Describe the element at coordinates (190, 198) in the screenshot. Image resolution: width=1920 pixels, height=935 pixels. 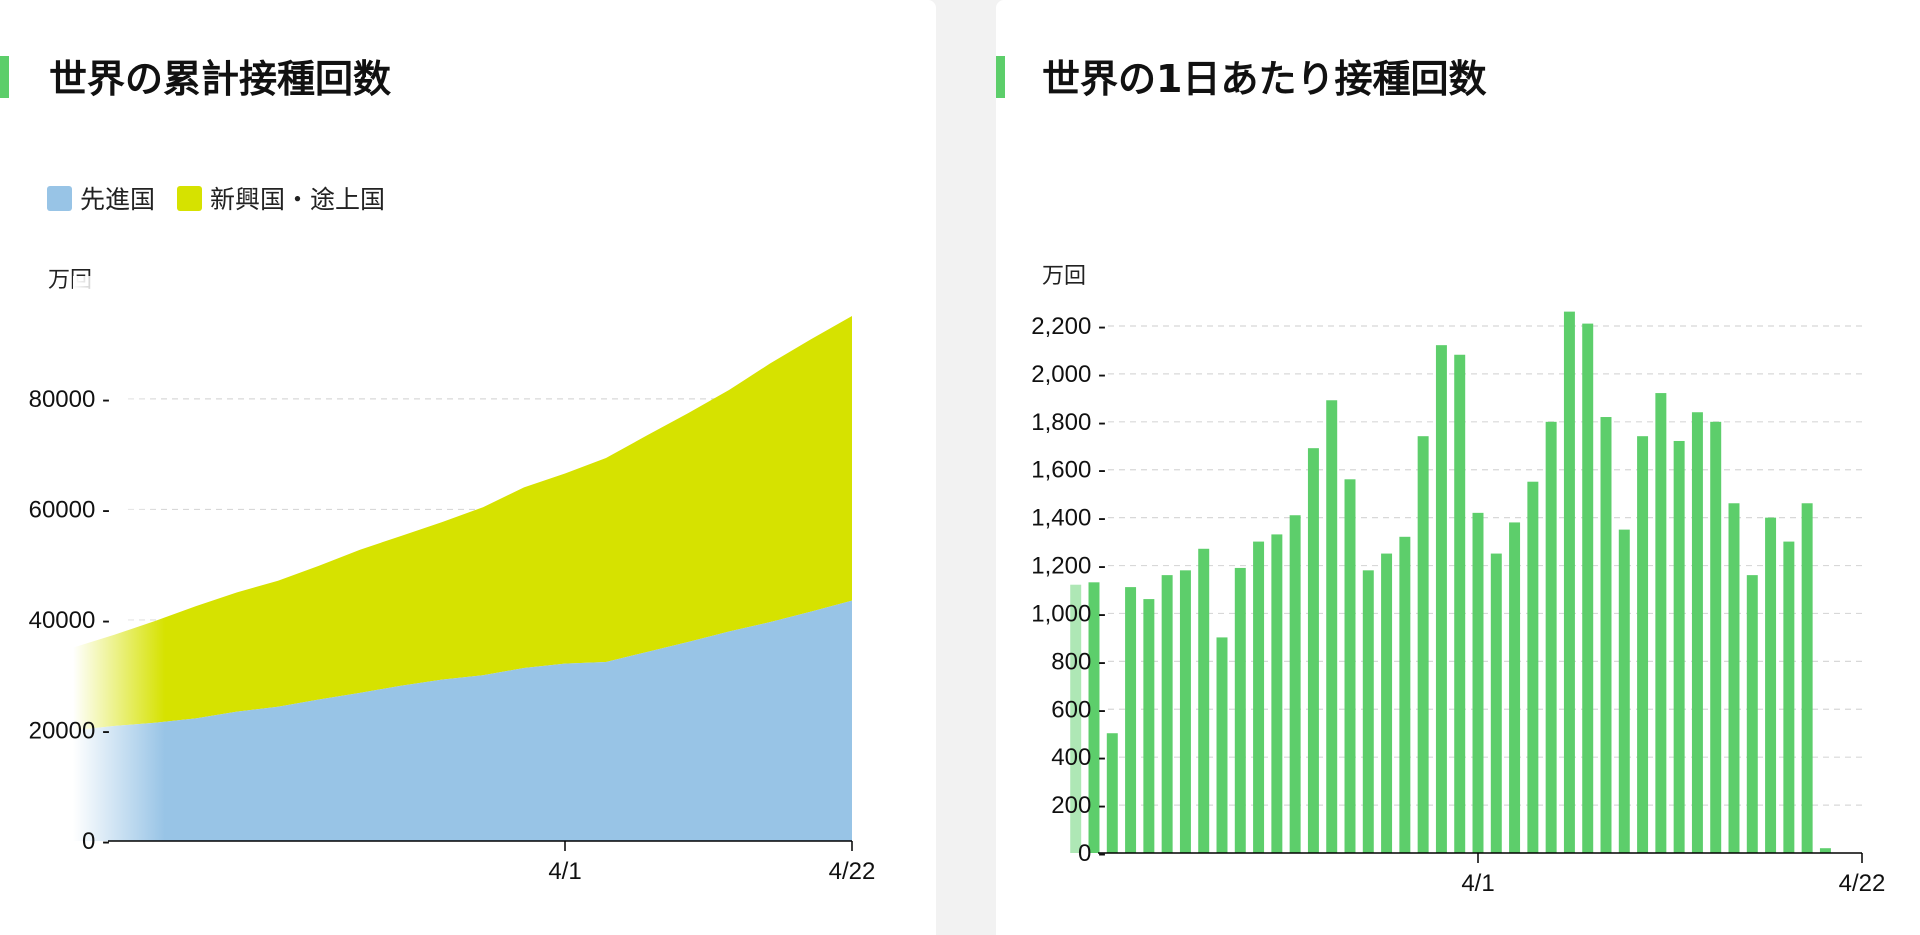
I see `legend-swatch-emerging` at that location.